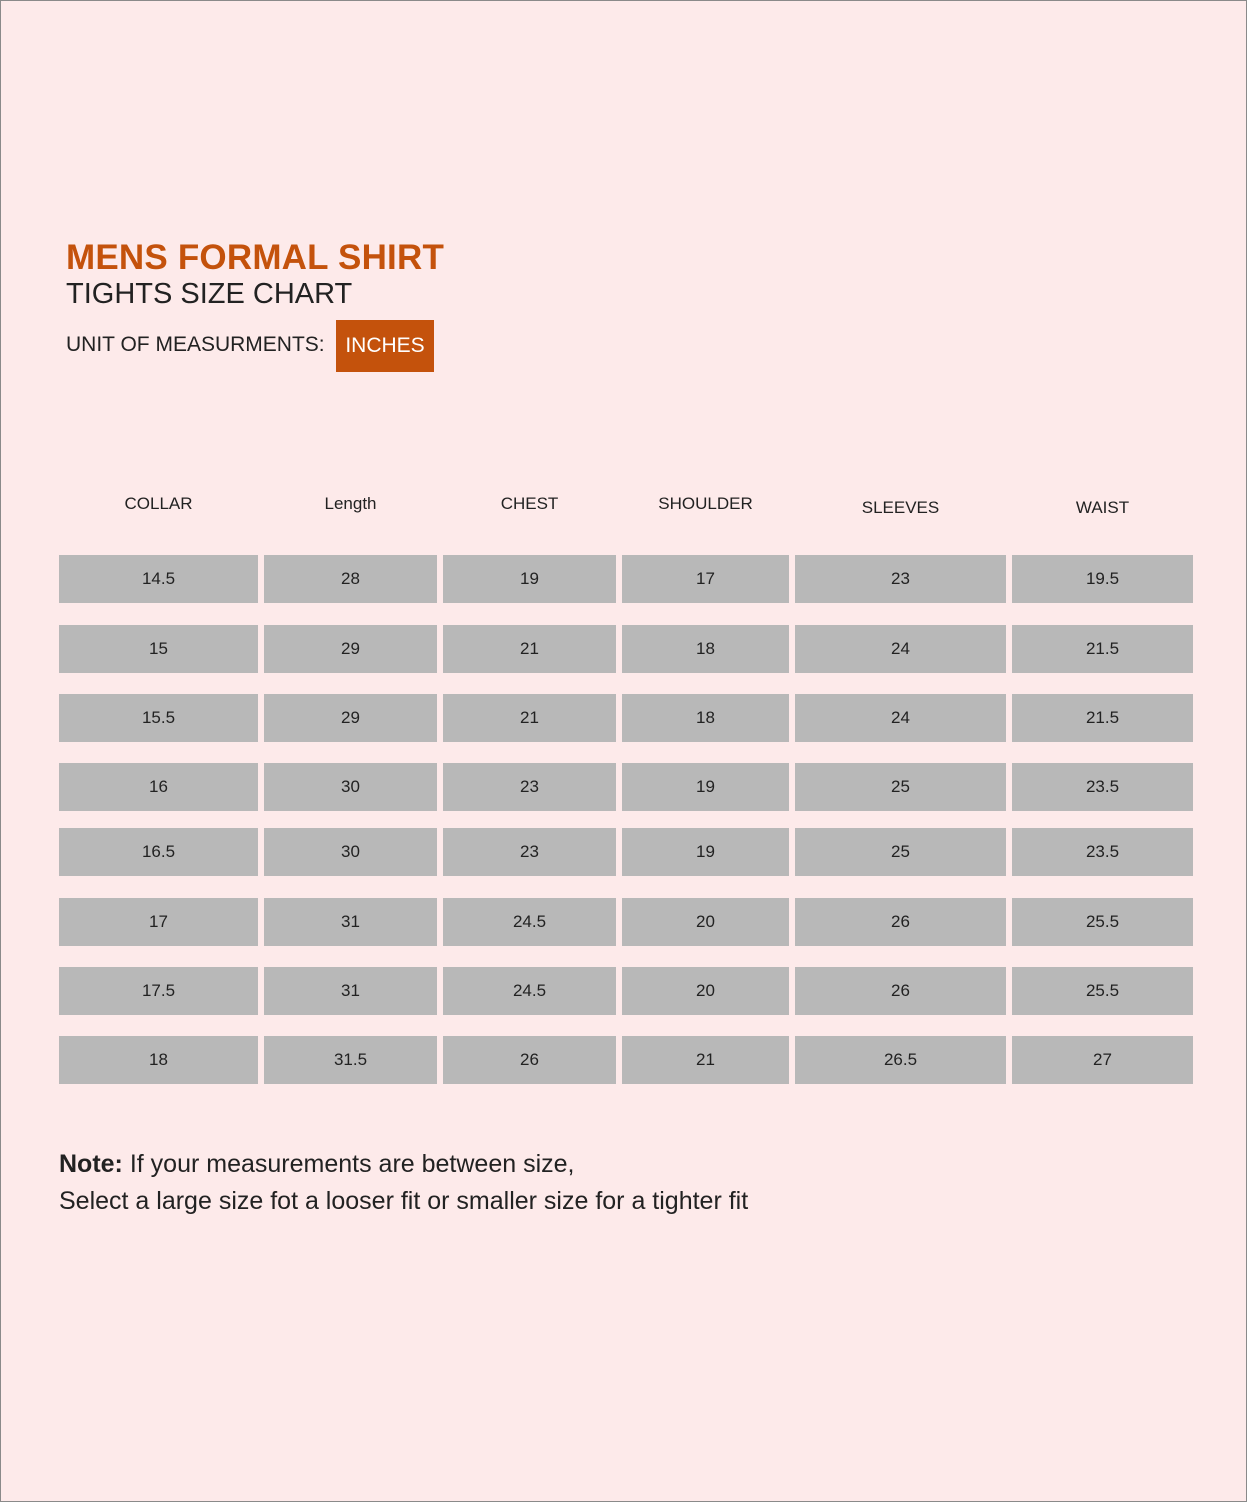 The height and width of the screenshot is (1502, 1247). What do you see at coordinates (900, 507) in the screenshot?
I see `column-header: SLEEVES` at bounding box center [900, 507].